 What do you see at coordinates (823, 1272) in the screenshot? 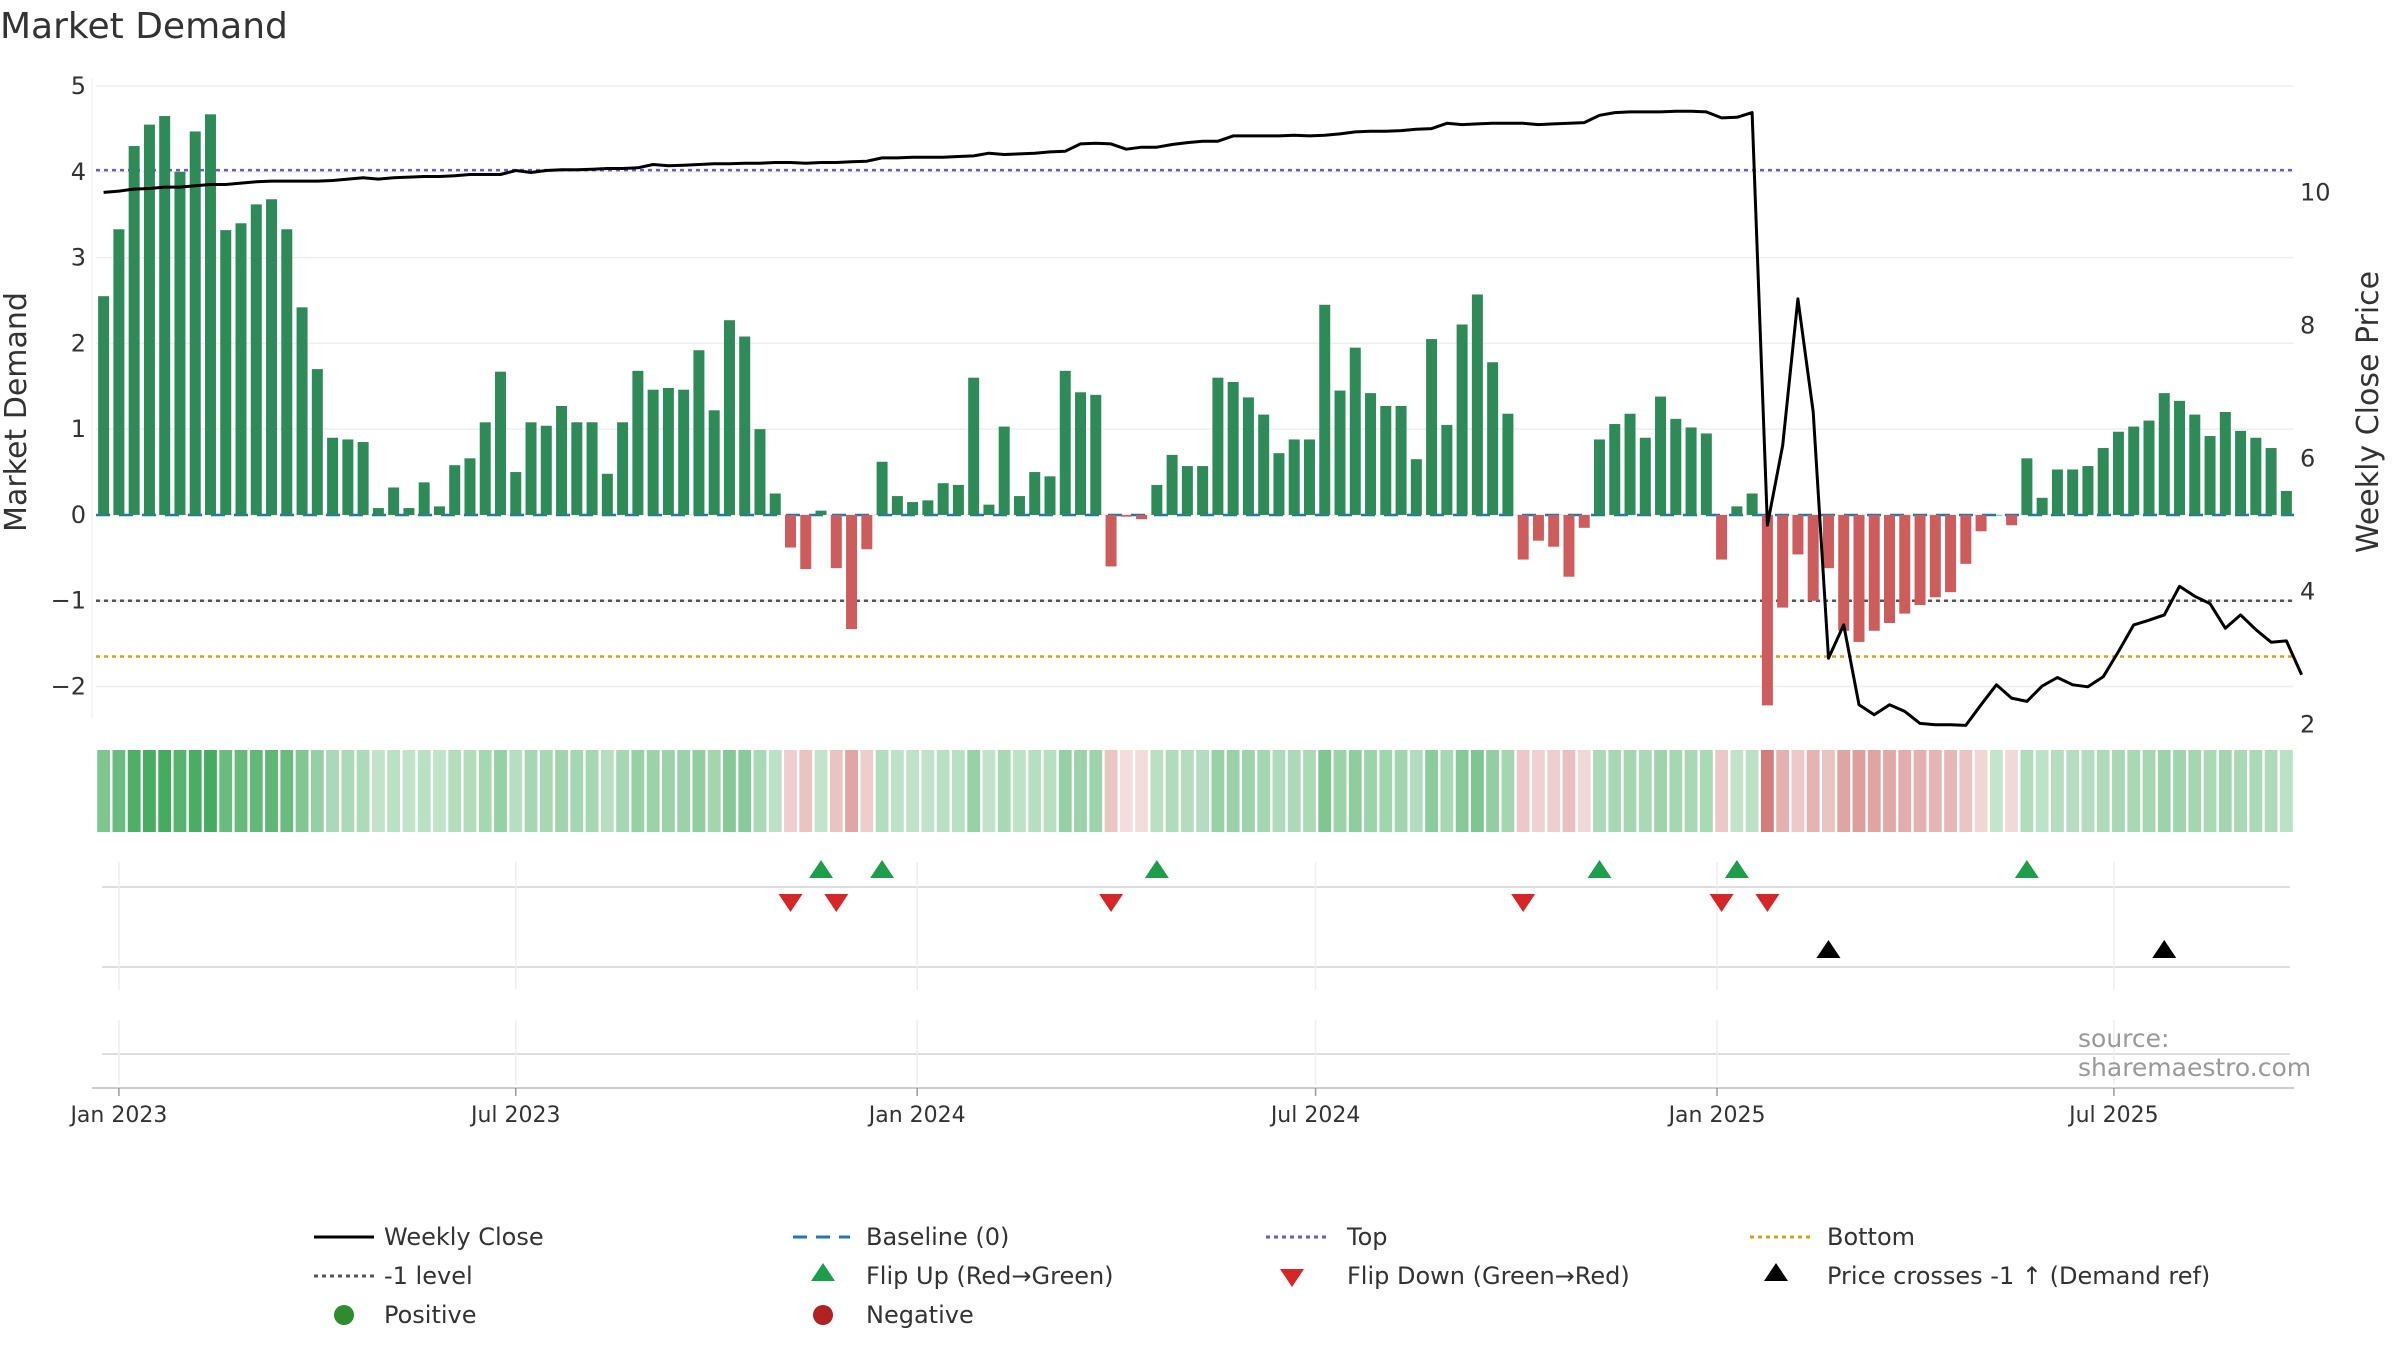
I see `legend-icon-flip-up` at bounding box center [823, 1272].